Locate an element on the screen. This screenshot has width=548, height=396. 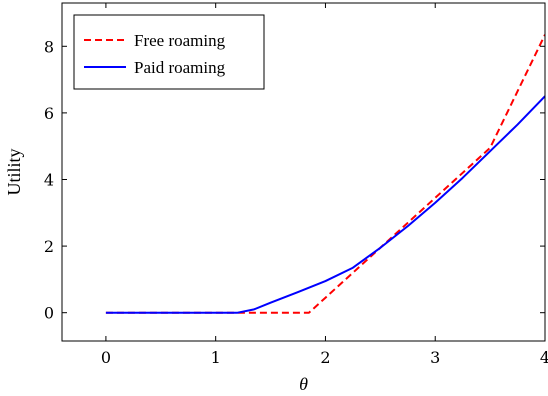
y-tick-label: 0 is located at coordinates (49, 313).